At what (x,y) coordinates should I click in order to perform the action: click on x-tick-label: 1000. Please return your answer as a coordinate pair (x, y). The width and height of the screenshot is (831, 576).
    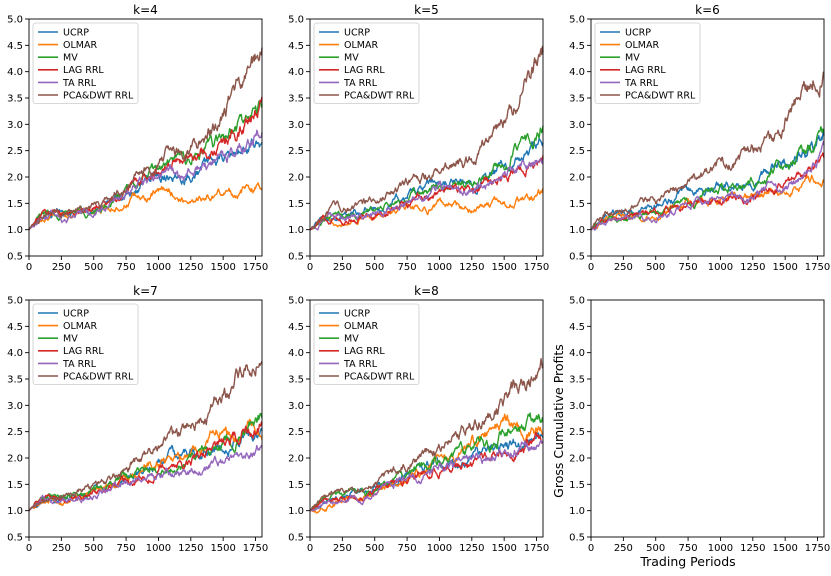
    Looking at the image, I should click on (158, 548).